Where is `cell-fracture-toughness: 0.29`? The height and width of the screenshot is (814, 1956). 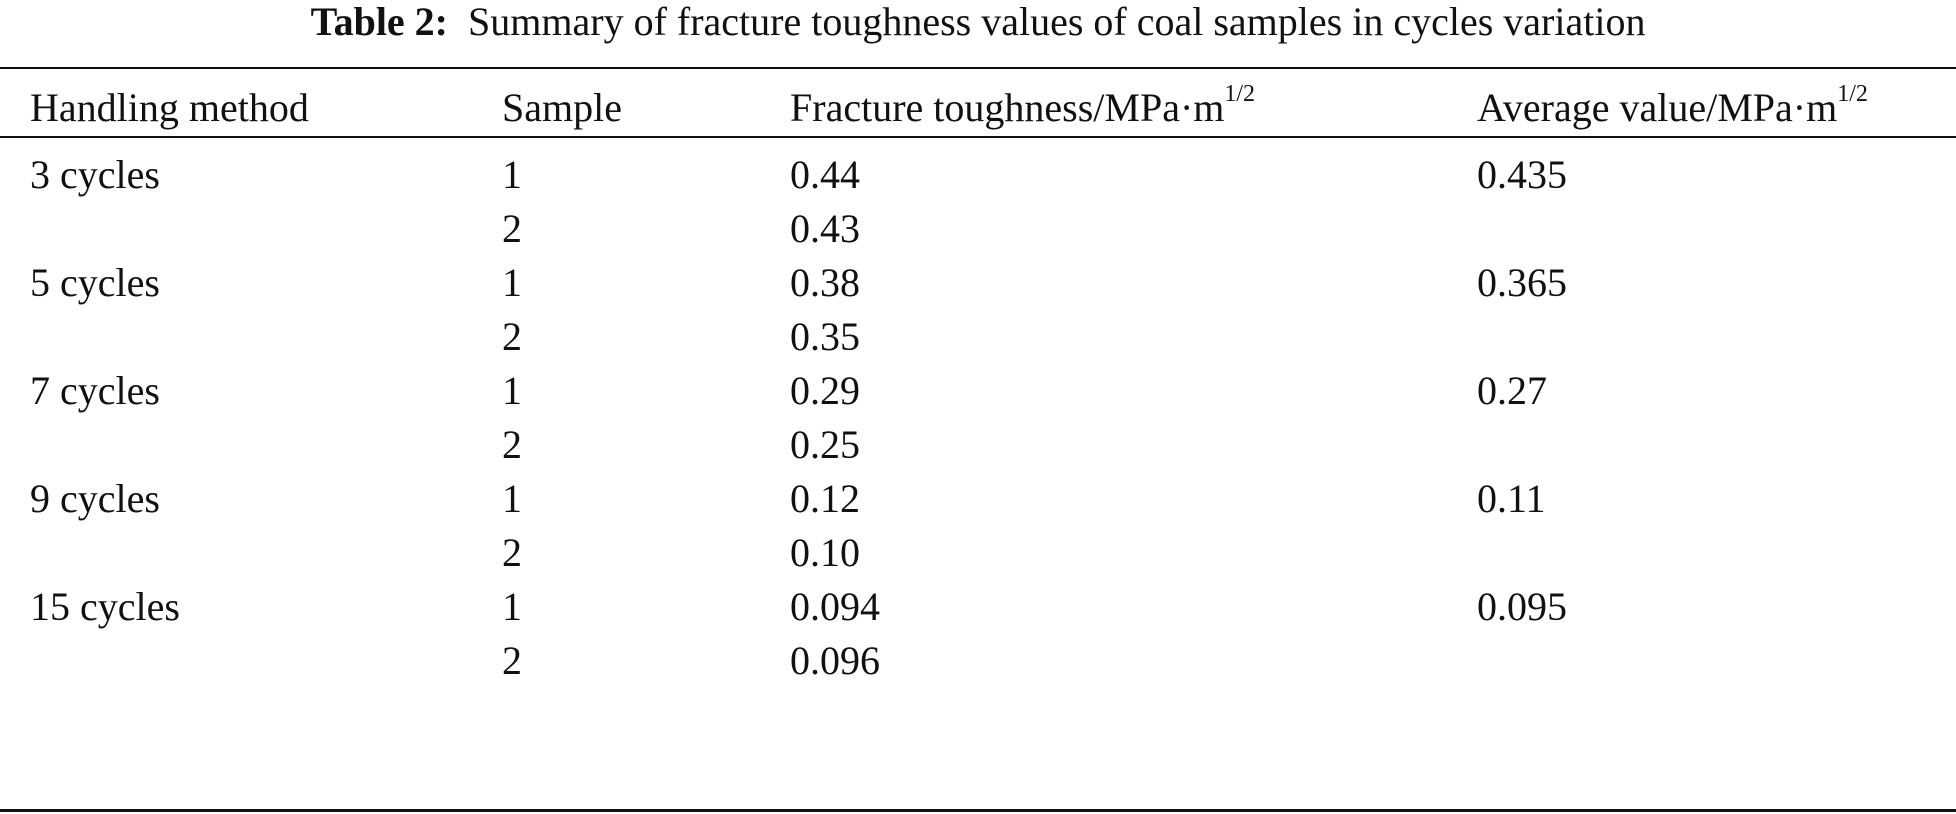
cell-fracture-toughness: 0.29 is located at coordinates (825, 390).